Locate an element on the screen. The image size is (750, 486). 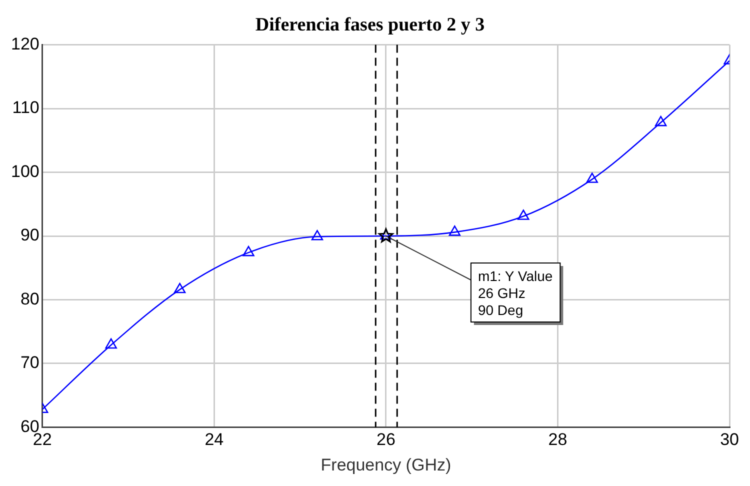
x-tick-label: 30 is located at coordinates (730, 440).